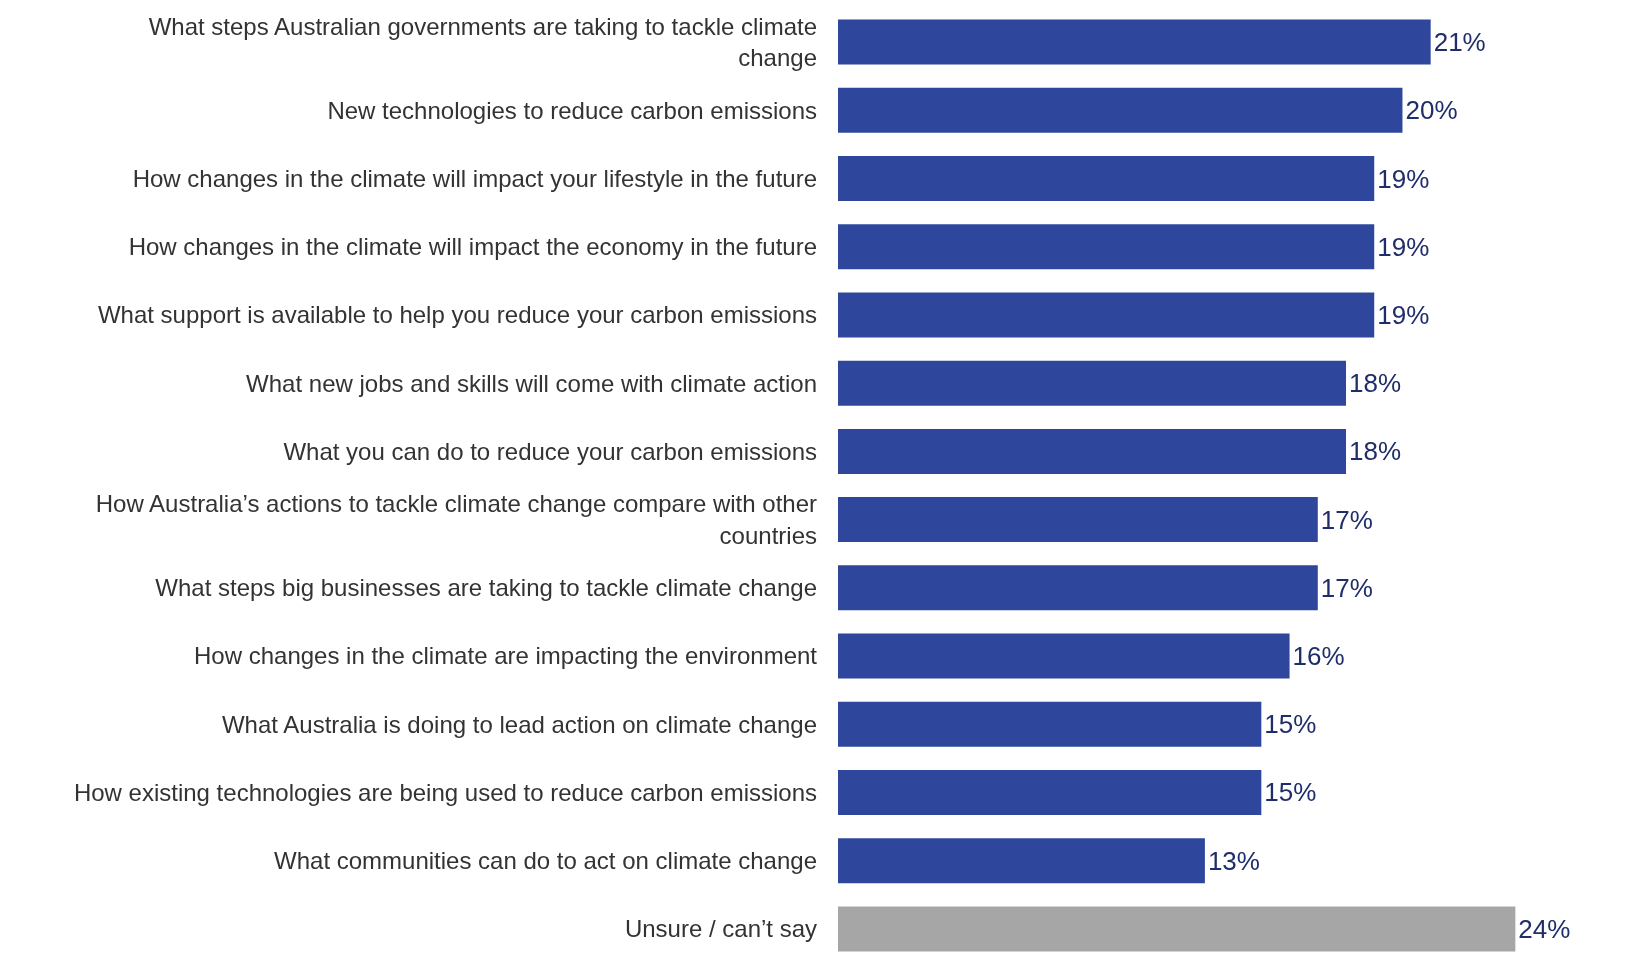 This screenshot has height=965, width=1641. What do you see at coordinates (486, 588) in the screenshot?
I see `y-tick-label: What steps big businesses are taking to tackle climate change` at bounding box center [486, 588].